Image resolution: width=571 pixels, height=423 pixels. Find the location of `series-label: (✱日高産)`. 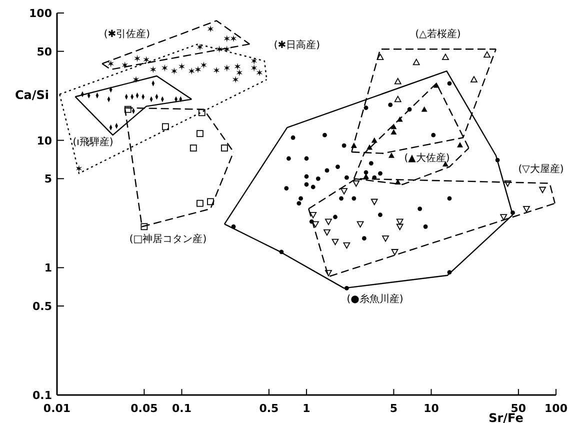

series-label: (✱日高産) is located at coordinates (297, 45).